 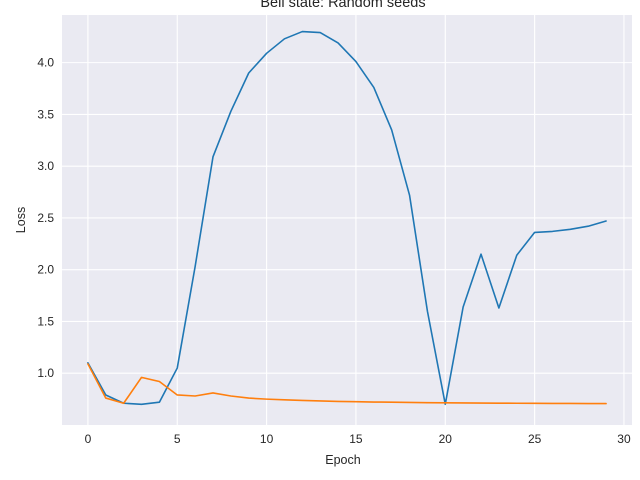 I want to click on x-axis-label: Epoch, so click(x=342, y=460).